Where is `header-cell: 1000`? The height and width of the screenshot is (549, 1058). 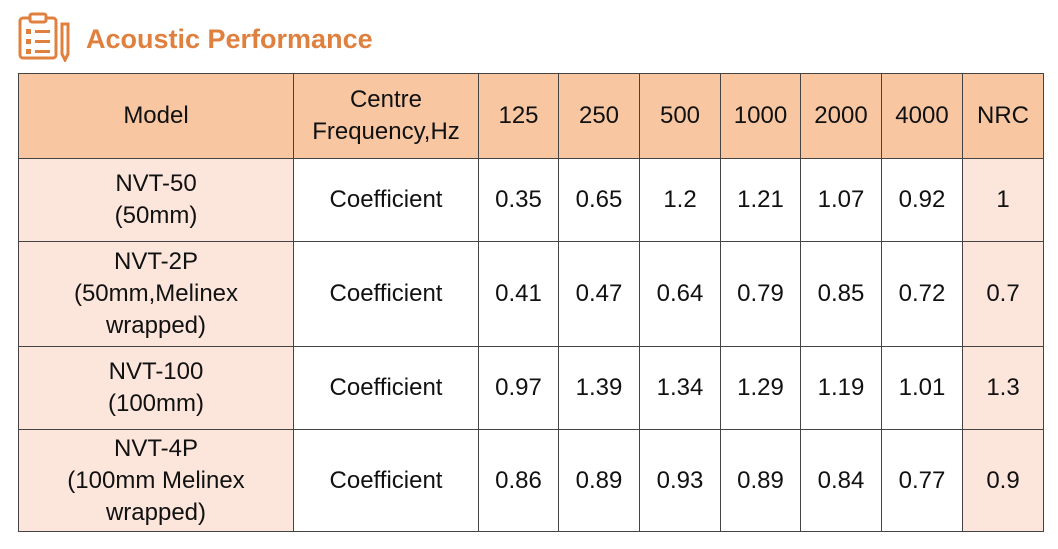
header-cell: 1000 is located at coordinates (760, 116).